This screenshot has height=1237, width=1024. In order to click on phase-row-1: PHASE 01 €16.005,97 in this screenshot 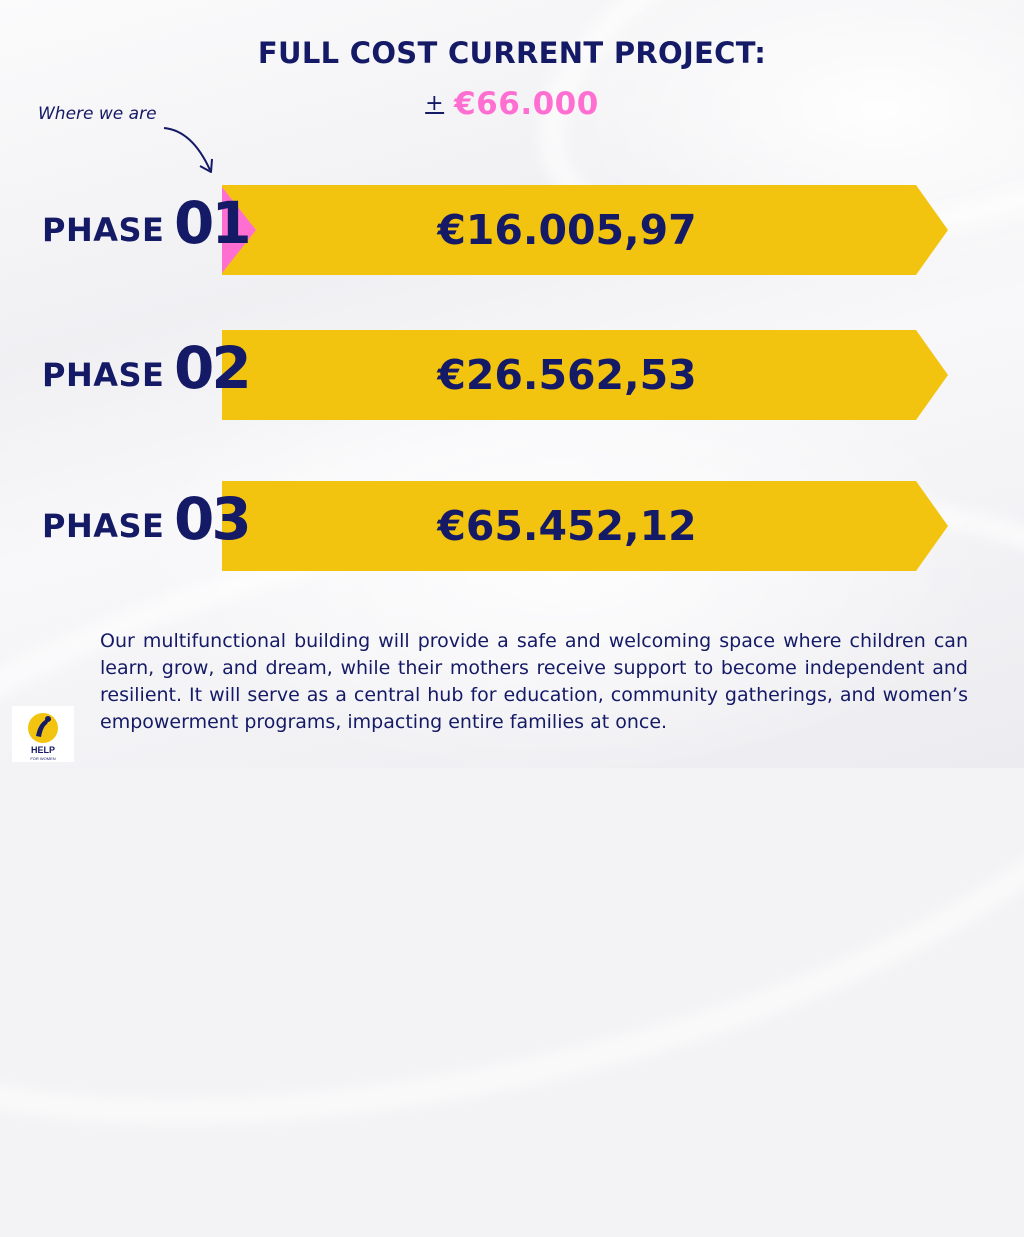, I will do `click(512, 231)`.